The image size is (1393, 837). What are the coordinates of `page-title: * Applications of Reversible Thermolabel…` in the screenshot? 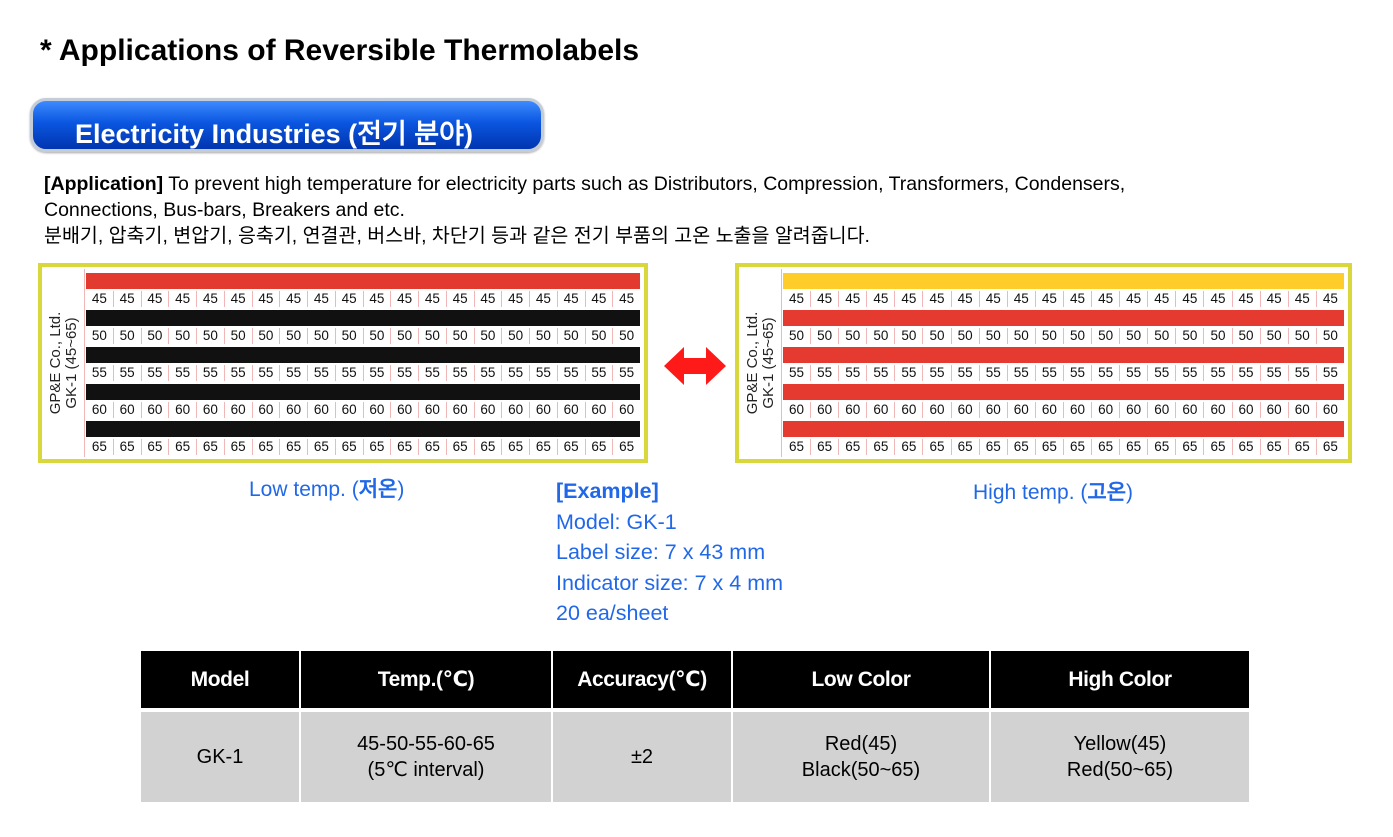 It's located at (340, 50).